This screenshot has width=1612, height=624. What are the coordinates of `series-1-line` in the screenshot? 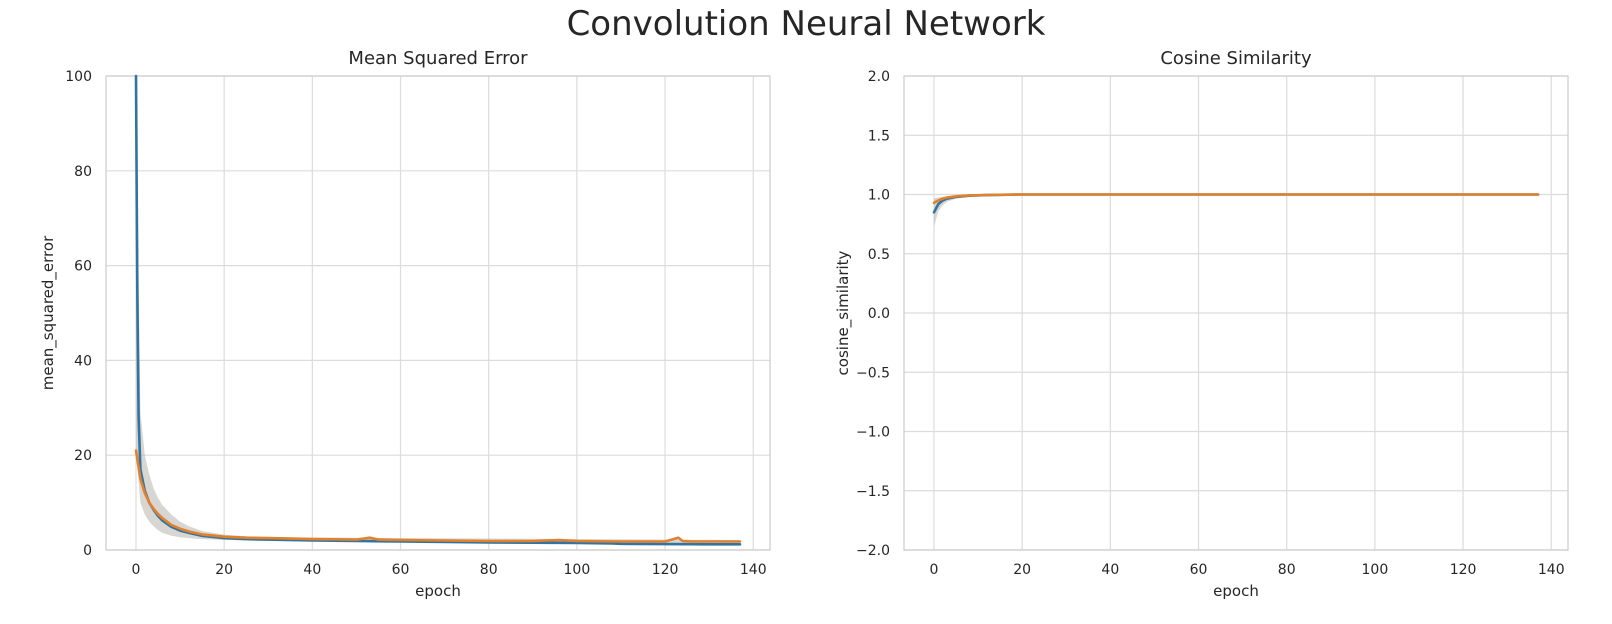 It's located at (1236, 203).